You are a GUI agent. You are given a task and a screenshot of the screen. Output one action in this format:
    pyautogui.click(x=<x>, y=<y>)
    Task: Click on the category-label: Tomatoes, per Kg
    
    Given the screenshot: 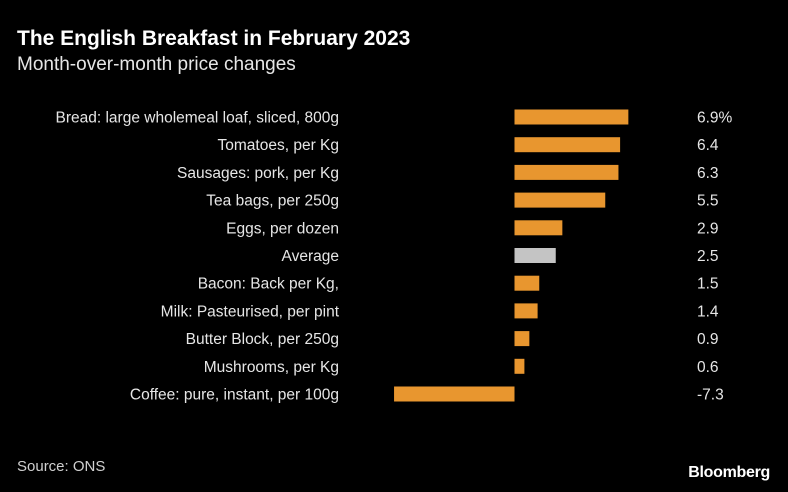 What is the action you would take?
    pyautogui.click(x=278, y=145)
    